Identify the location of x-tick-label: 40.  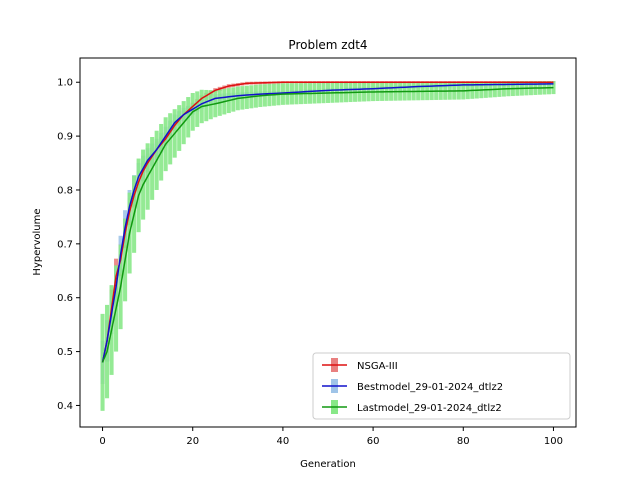
(283, 441).